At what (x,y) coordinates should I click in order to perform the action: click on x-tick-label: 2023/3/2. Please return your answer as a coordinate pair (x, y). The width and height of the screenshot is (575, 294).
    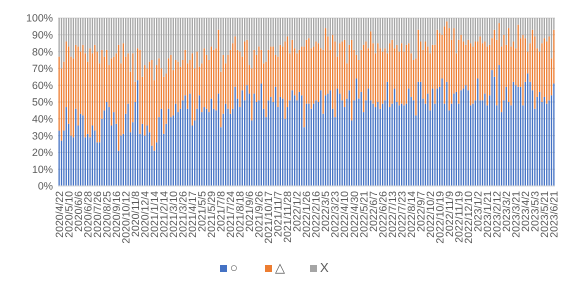
    Looking at the image, I should click on (506, 211).